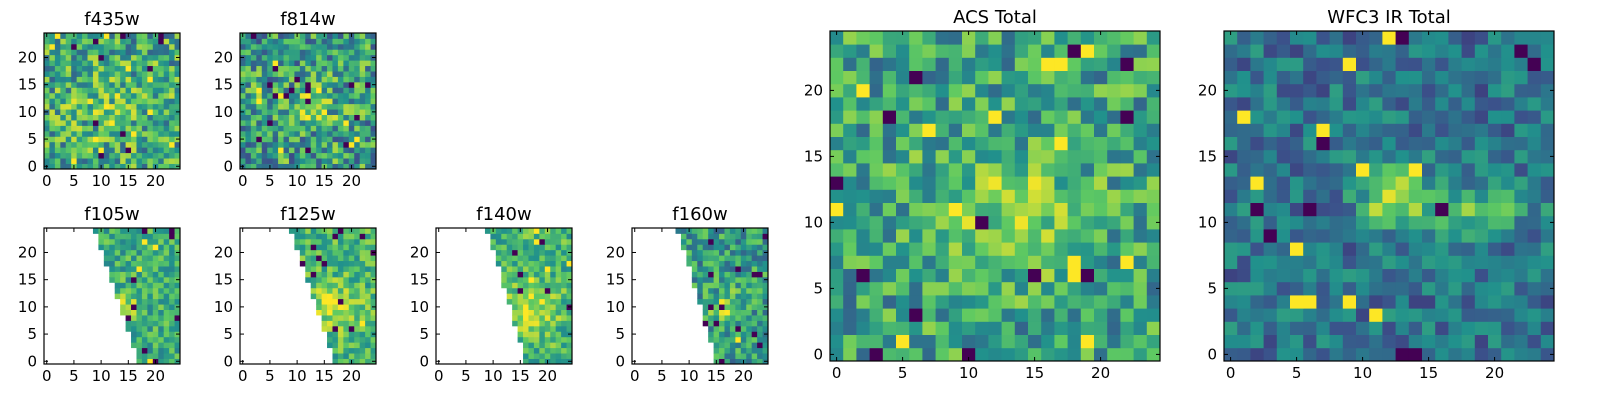 The width and height of the screenshot is (1600, 400). I want to click on x-tick-label: 20, so click(547, 376).